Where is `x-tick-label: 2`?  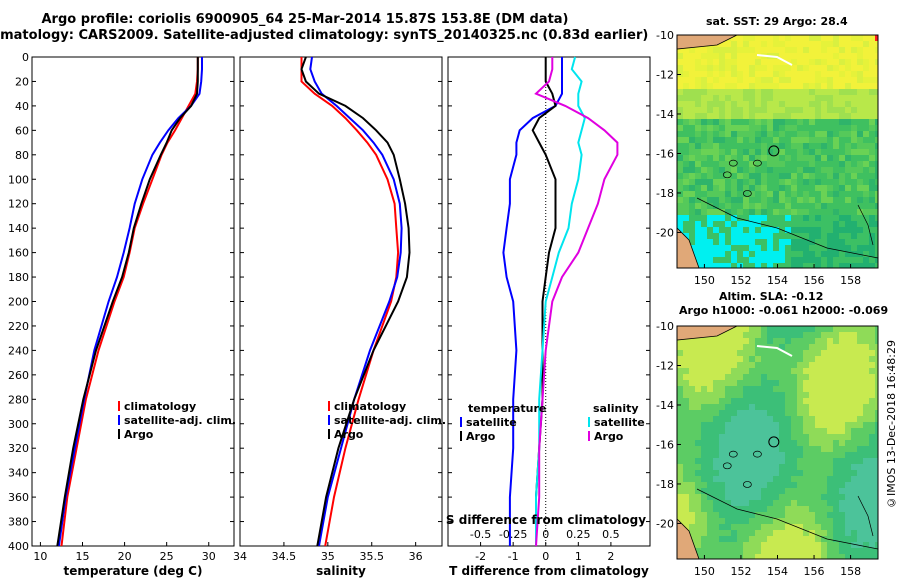
x-tick-label: 2 is located at coordinates (610, 556).